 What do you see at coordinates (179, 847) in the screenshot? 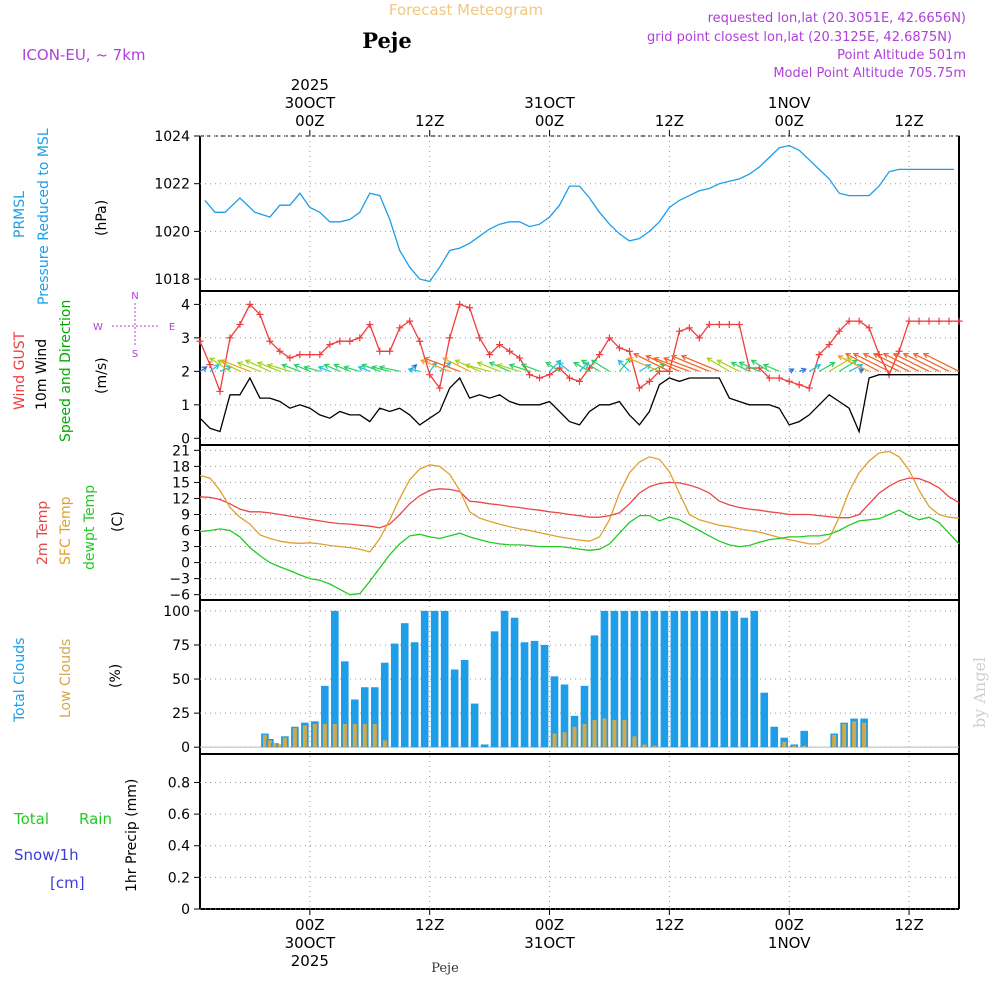
I see `ytick-label-precipitation-2: 0.4` at bounding box center [179, 847].